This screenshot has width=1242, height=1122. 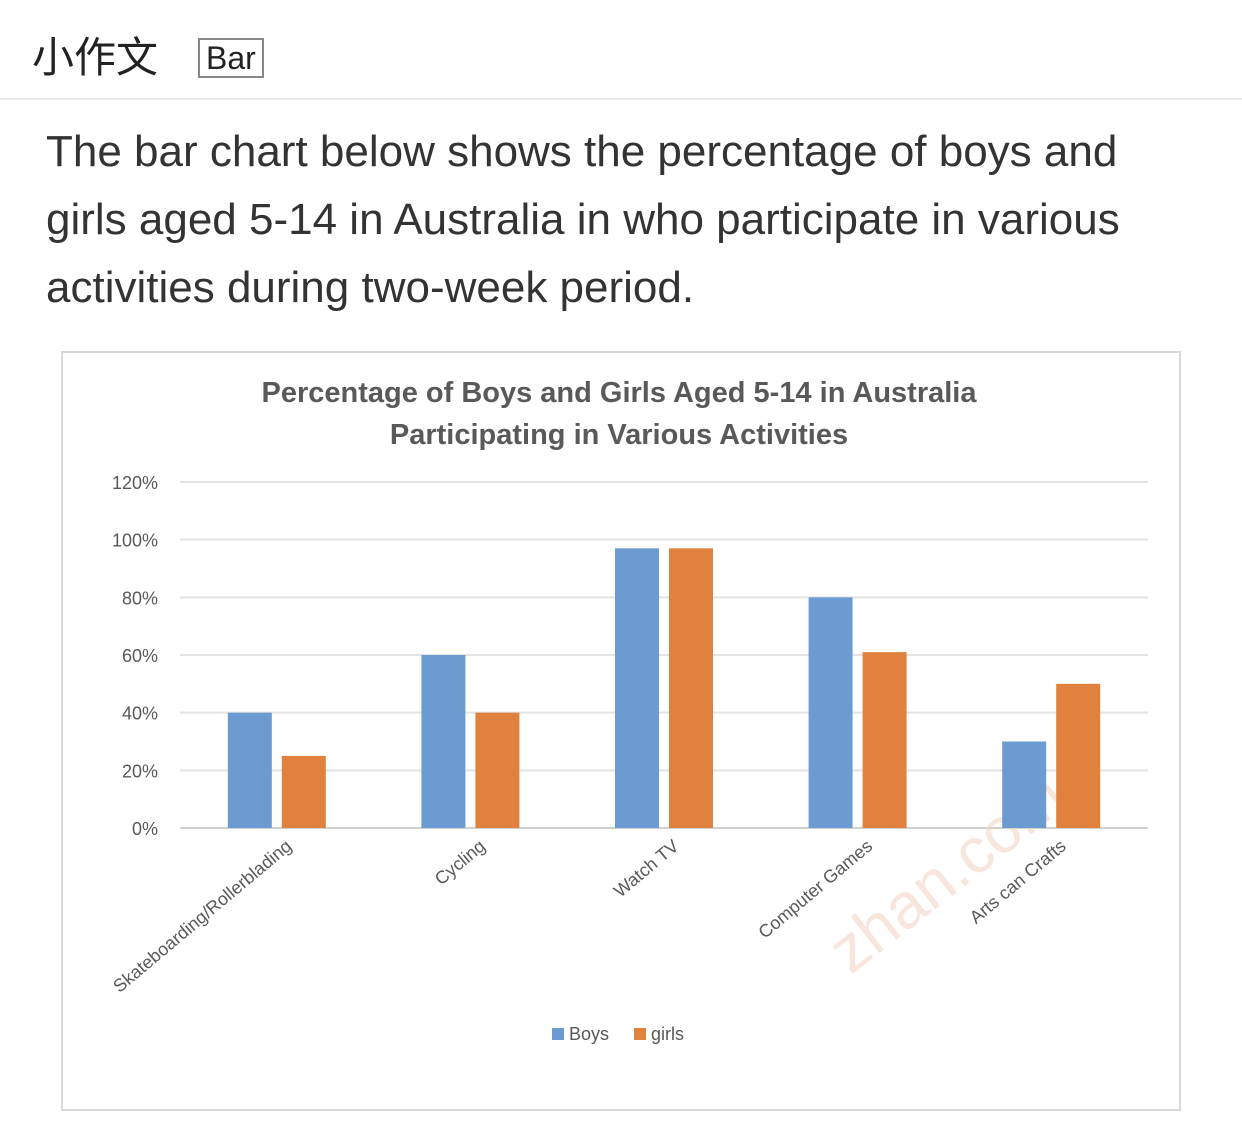 What do you see at coordinates (618, 1034) in the screenshot?
I see `legend: Boys girls` at bounding box center [618, 1034].